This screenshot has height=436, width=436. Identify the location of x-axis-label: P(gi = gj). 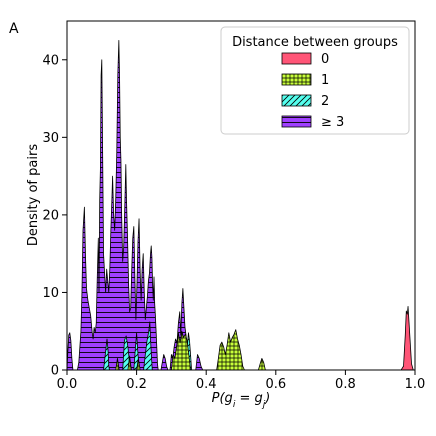
(241, 400).